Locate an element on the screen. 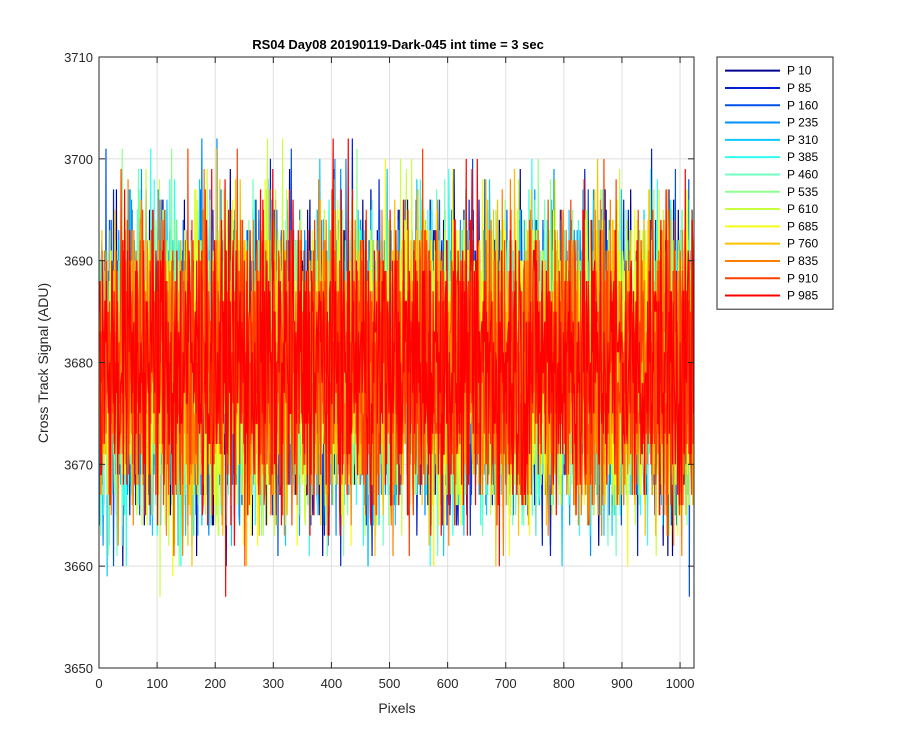 This screenshot has height=750, width=900. x-tick-label: 800 is located at coordinates (564, 683).